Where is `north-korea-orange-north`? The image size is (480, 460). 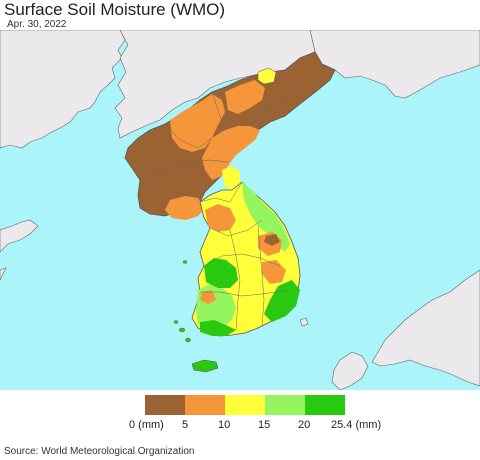
north-korea-orange-north is located at coordinates (245, 97).